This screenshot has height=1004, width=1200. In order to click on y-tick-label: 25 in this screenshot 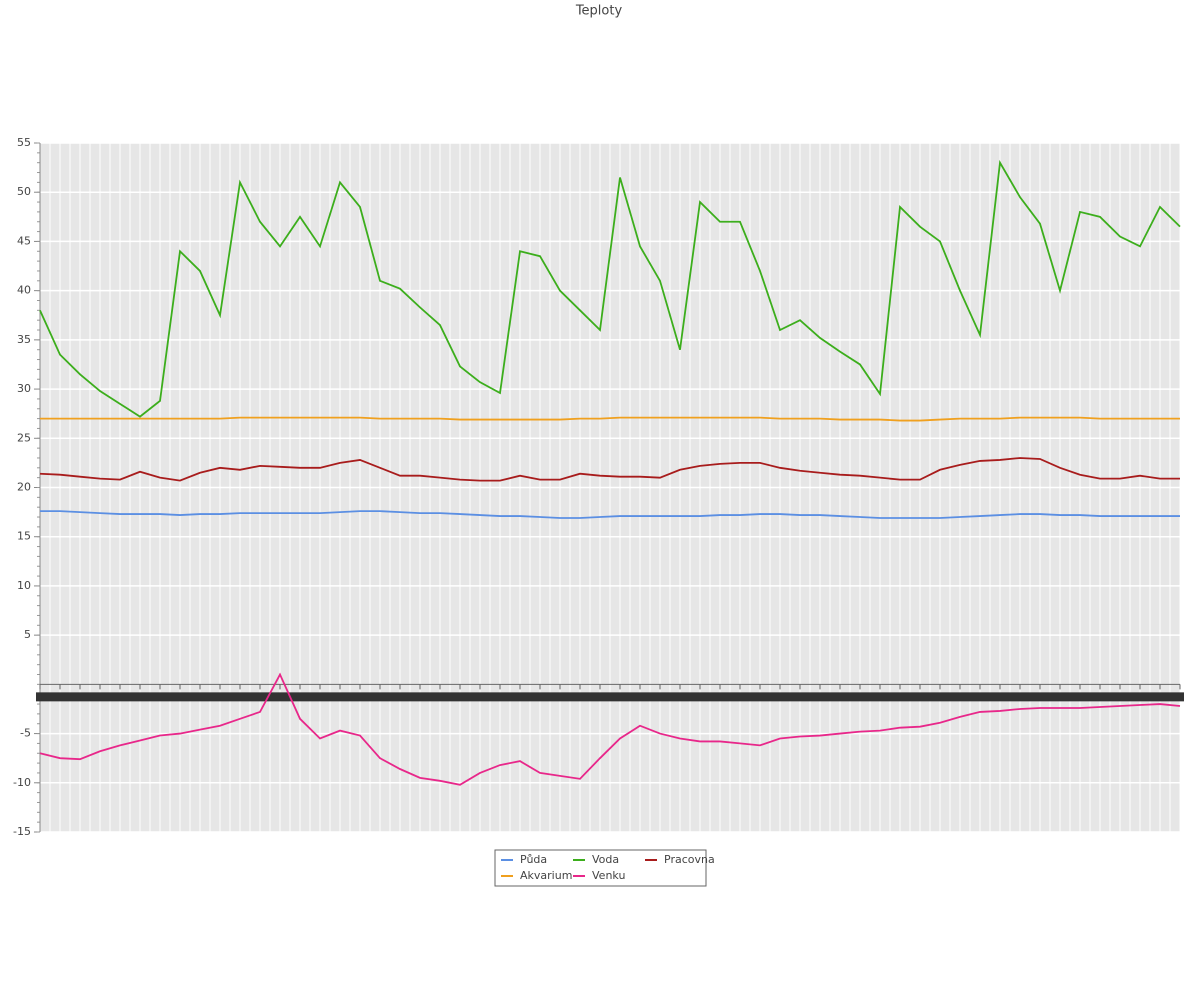, I will do `click(24, 437)`.